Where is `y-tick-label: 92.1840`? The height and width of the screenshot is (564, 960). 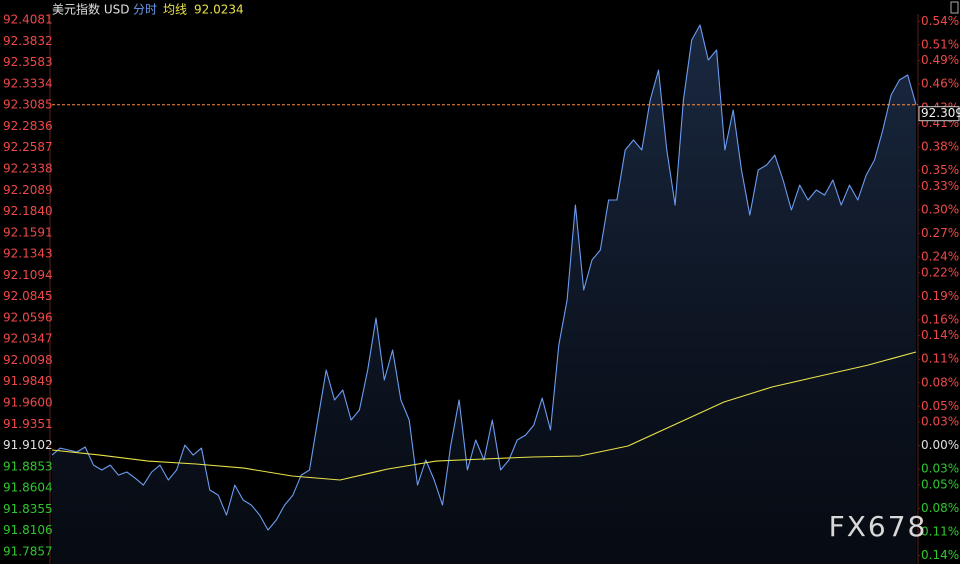 y-tick-label: 92.1840 is located at coordinates (28, 211).